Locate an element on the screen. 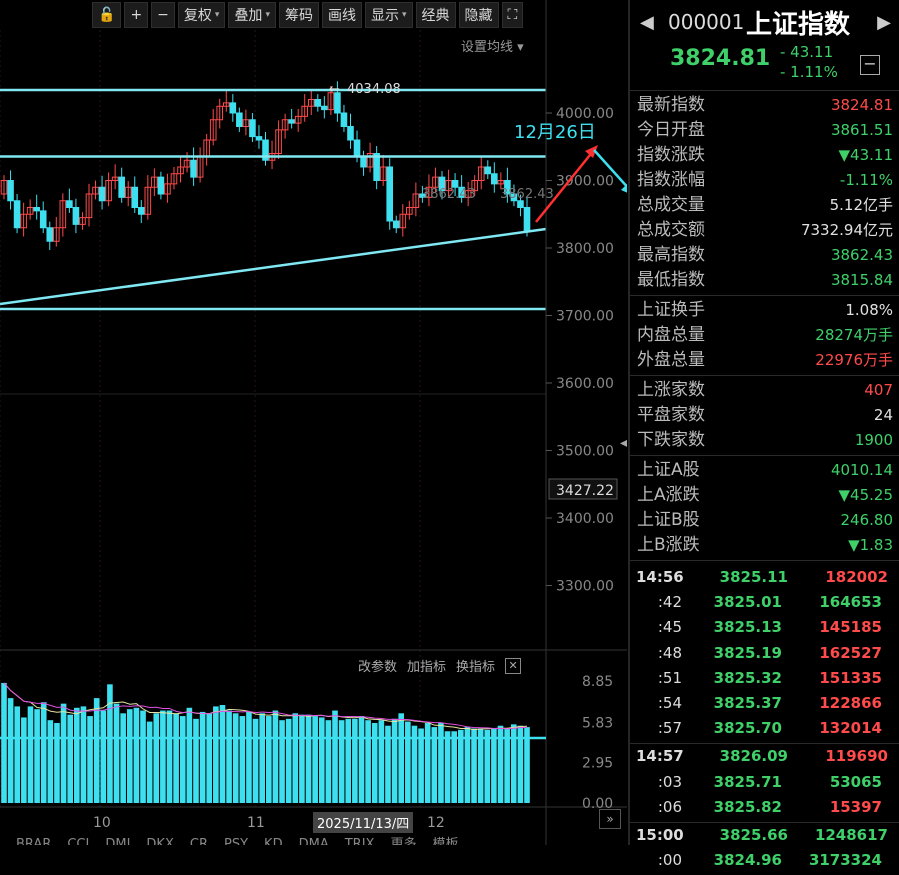 The width and height of the screenshot is (899, 875). stat-row: 总成交额 7332.94亿元 is located at coordinates (764, 230).